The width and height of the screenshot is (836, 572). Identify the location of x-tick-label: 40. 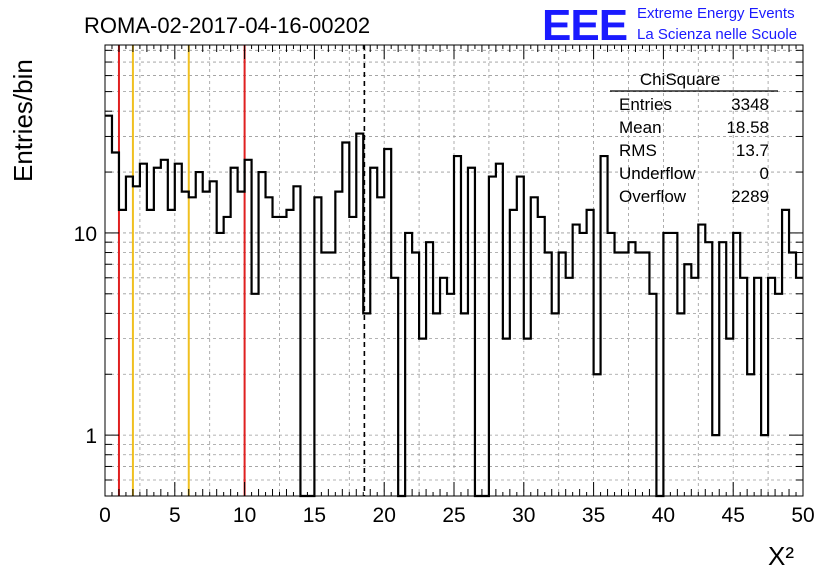
(663, 515).